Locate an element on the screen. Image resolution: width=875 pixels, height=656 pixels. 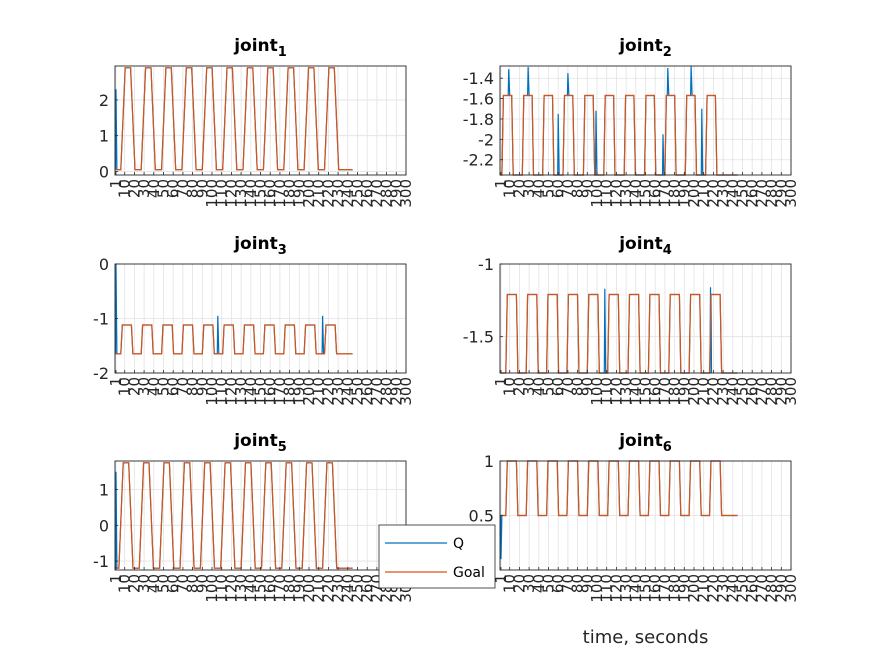
subplot-title: joint5 is located at coordinates (260, 443).